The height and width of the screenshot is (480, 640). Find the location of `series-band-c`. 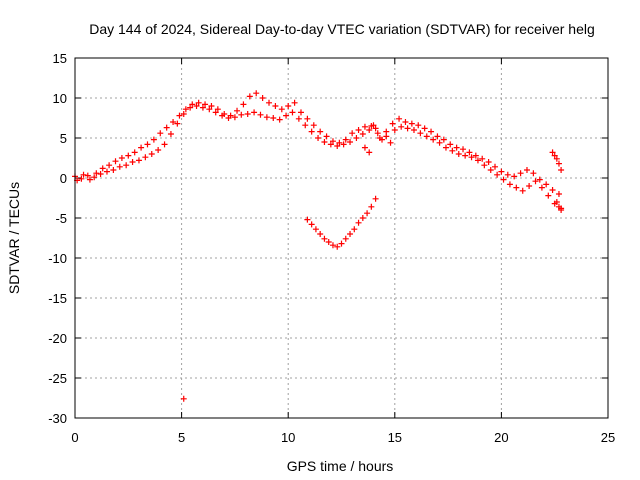

series-band-c is located at coordinates (469, 156).